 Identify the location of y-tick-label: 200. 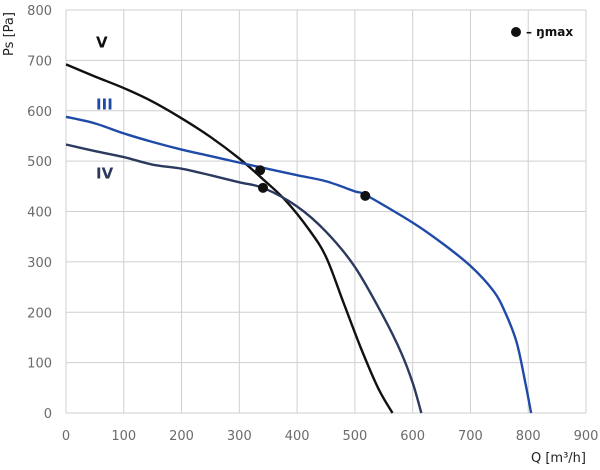
(39, 313).